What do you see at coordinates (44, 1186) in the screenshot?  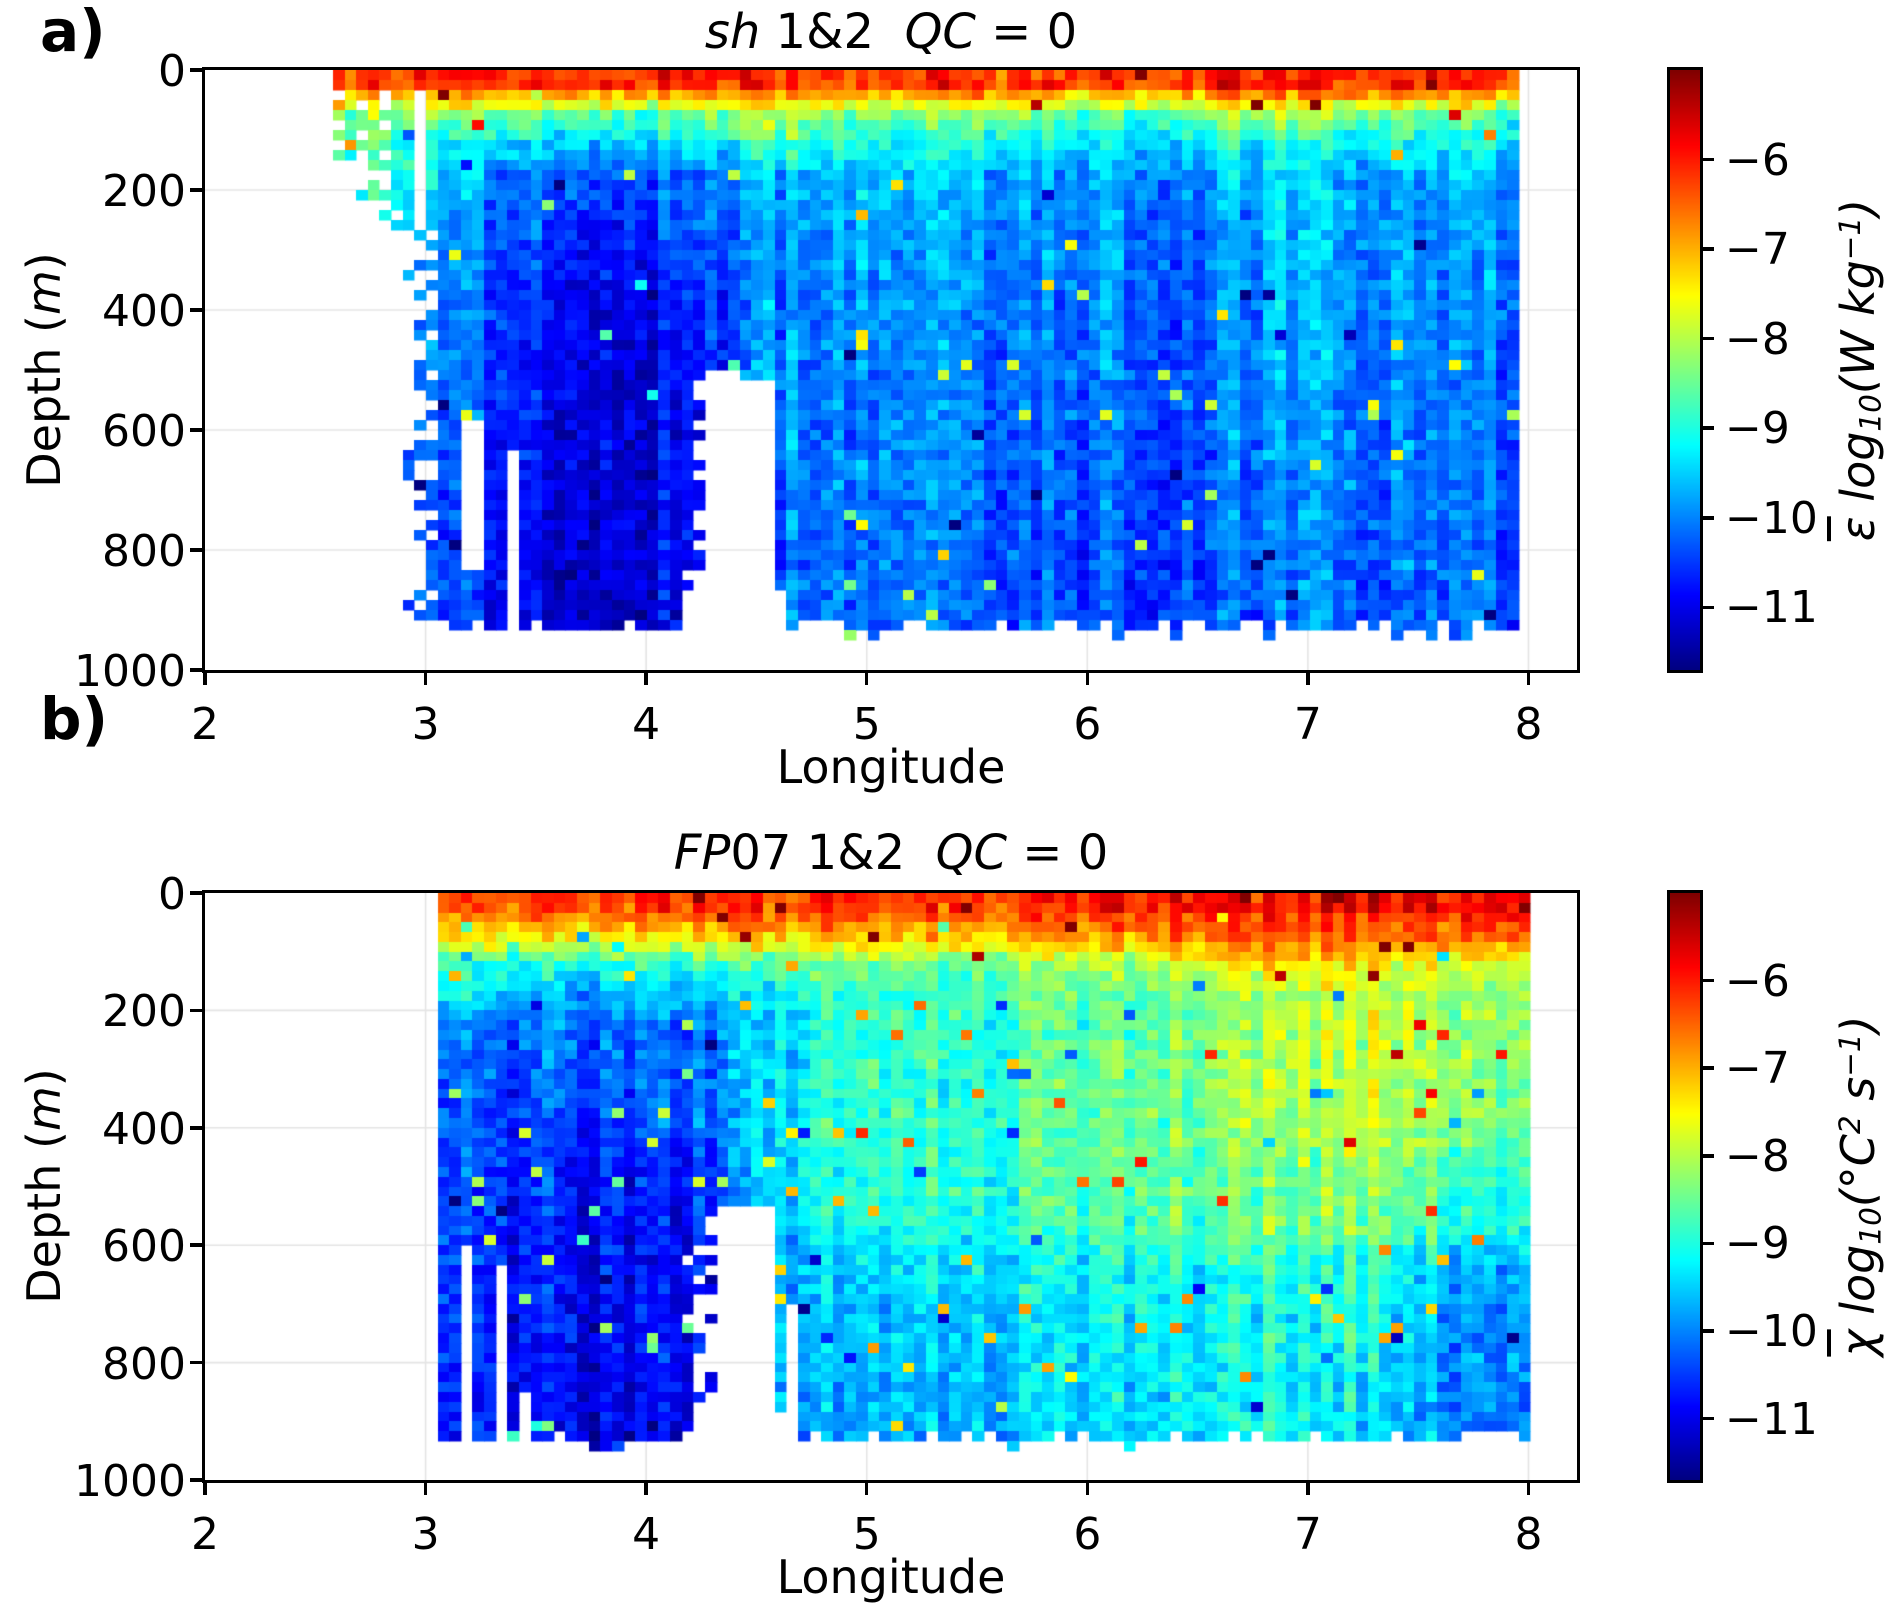 I see `panel-b-ylabel: Depth (m)` at bounding box center [44, 1186].